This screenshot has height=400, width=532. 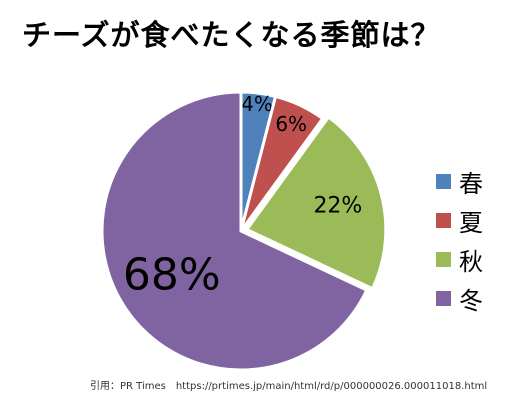 I want to click on legend-item-spring: 春, so click(x=459, y=181).